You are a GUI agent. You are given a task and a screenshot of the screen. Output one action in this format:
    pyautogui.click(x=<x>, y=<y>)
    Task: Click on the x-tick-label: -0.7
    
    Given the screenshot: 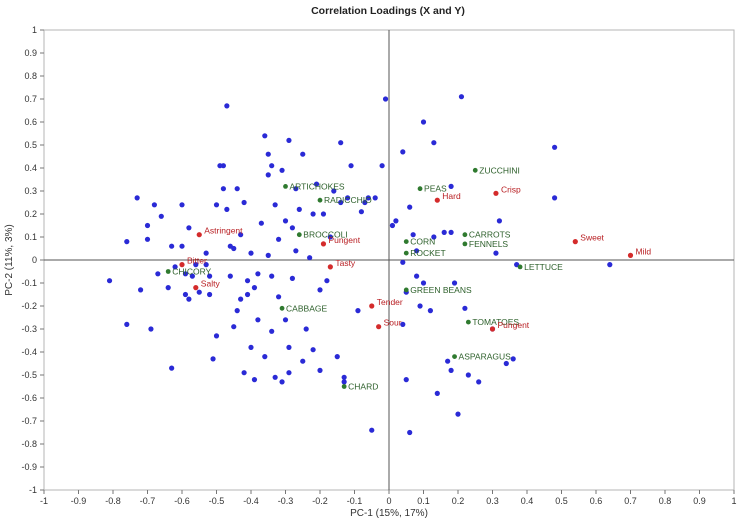 What is the action you would take?
    pyautogui.click(x=148, y=501)
    